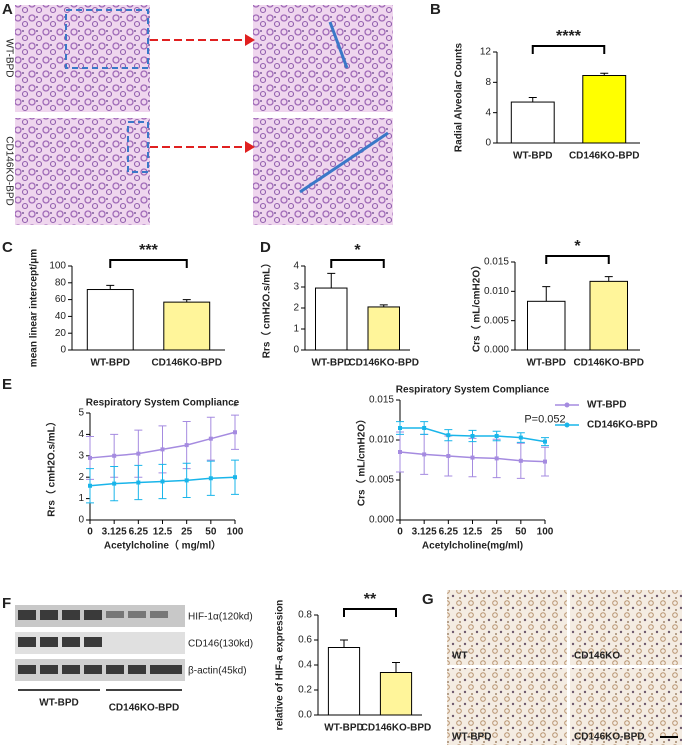 The width and height of the screenshot is (685, 754). I want to click on legend-marker, so click(567, 425).